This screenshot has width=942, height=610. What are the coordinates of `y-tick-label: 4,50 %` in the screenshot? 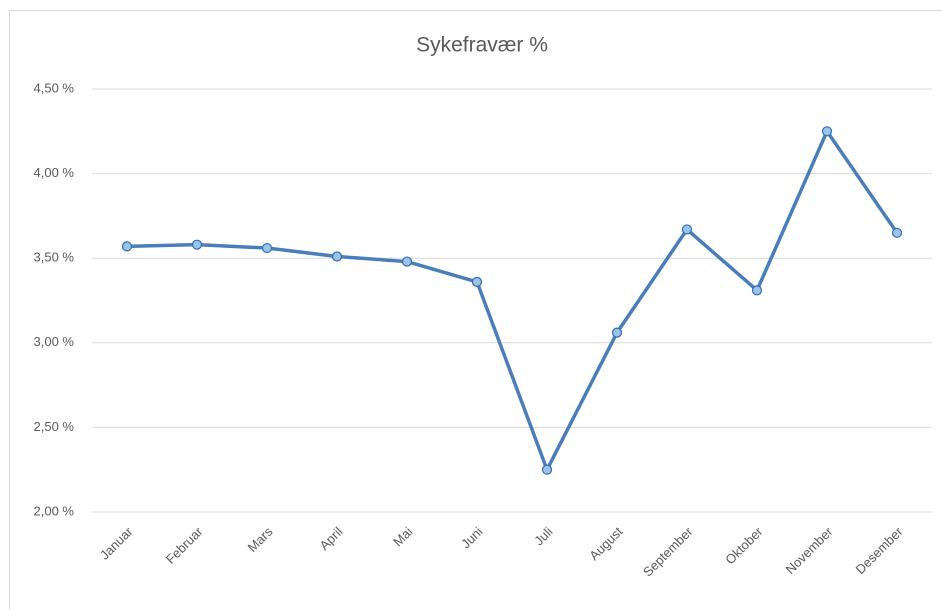 It's located at (54, 87).